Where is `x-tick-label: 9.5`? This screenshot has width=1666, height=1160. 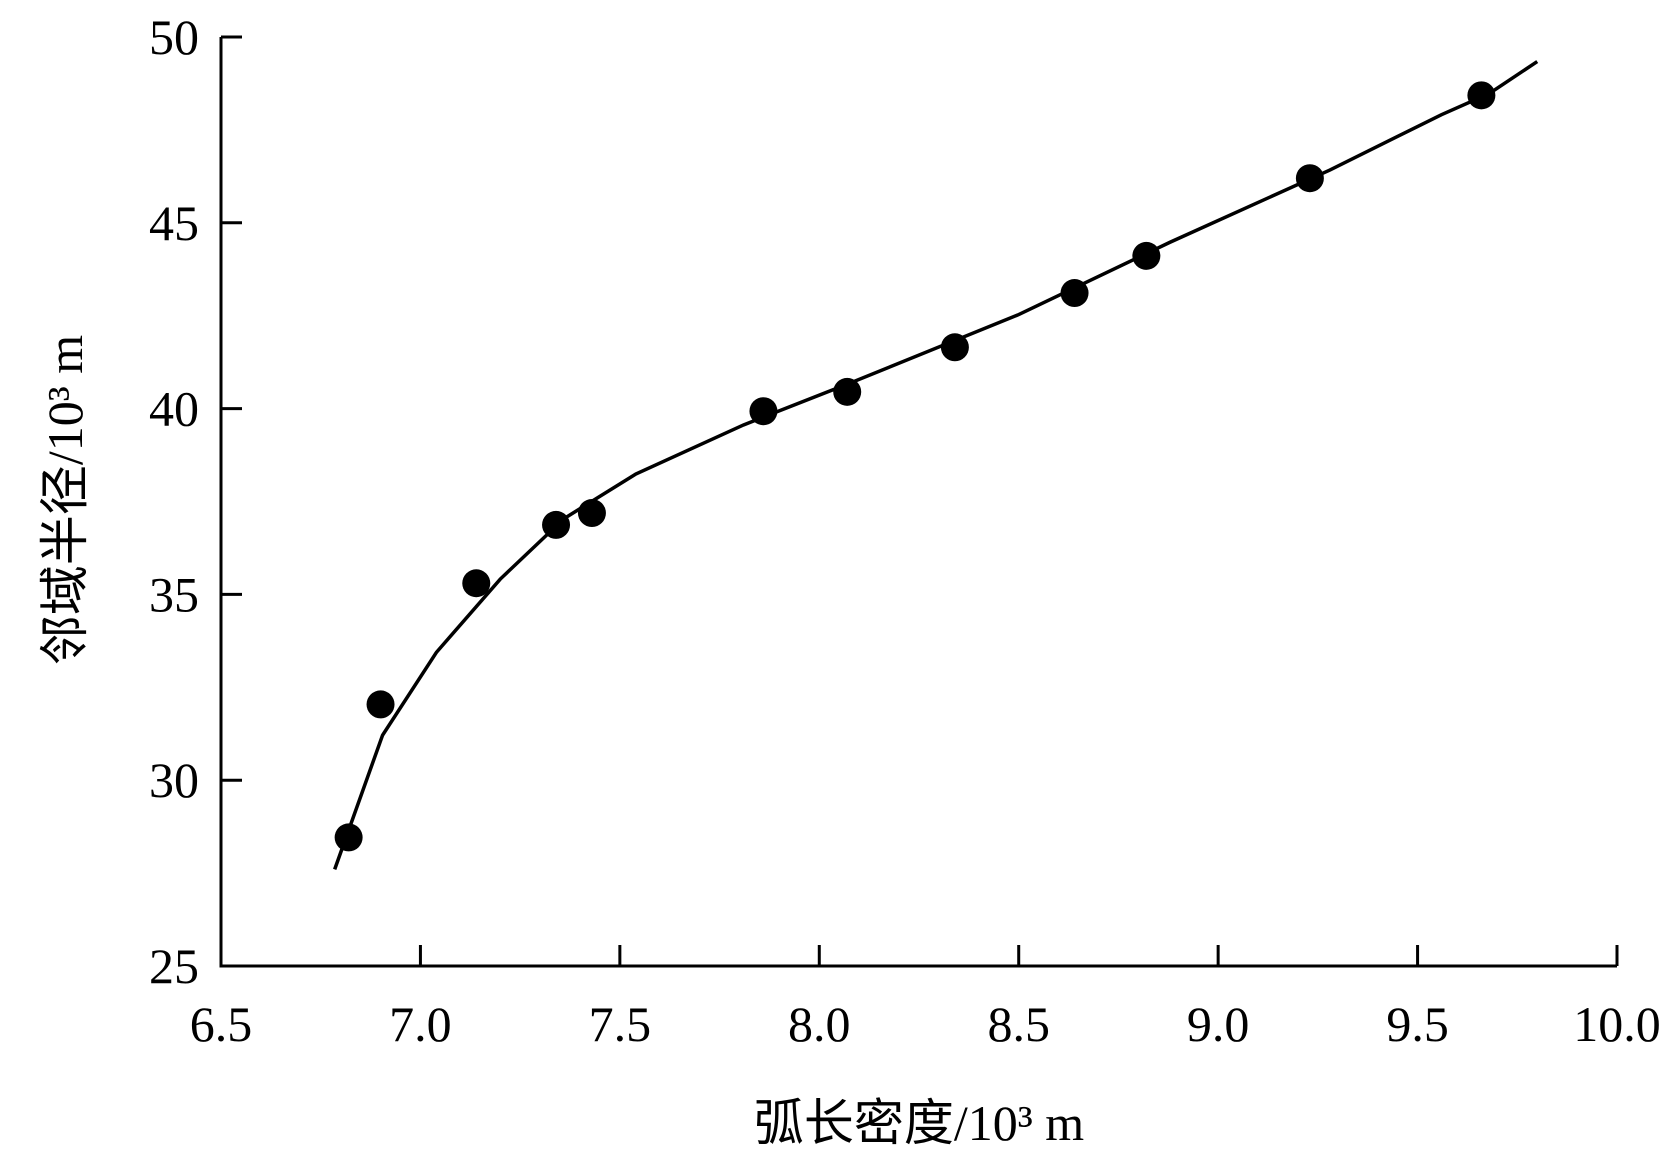 x-tick-label: 9.5 is located at coordinates (1417, 1024).